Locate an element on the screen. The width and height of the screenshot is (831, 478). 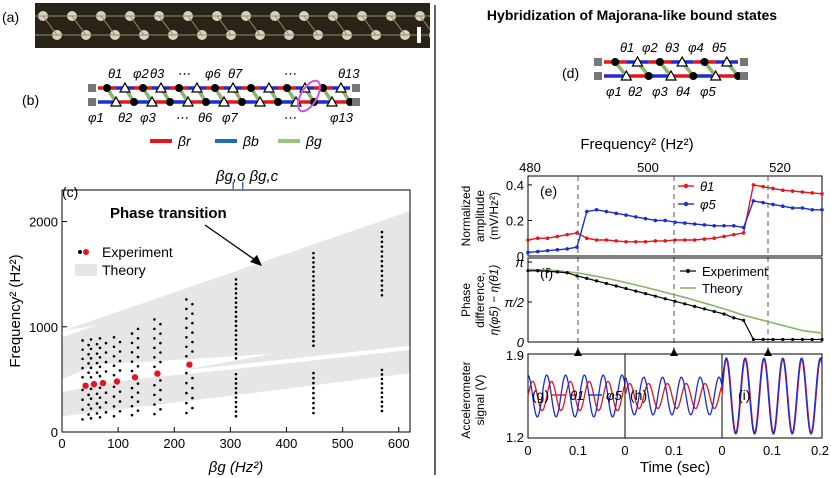
legend-experiment: Experiment is located at coordinates (735, 271).